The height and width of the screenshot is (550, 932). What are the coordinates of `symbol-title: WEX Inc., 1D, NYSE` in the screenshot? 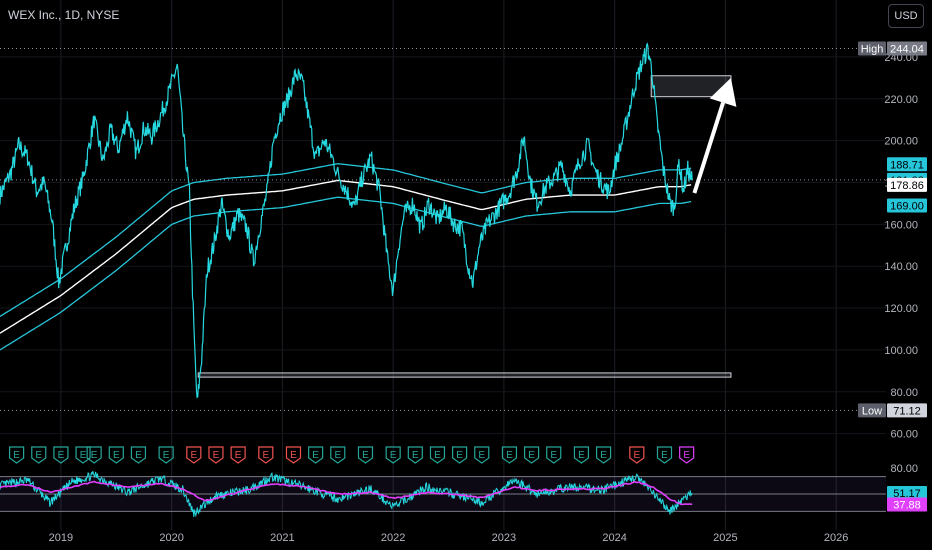 It's located at (64, 15).